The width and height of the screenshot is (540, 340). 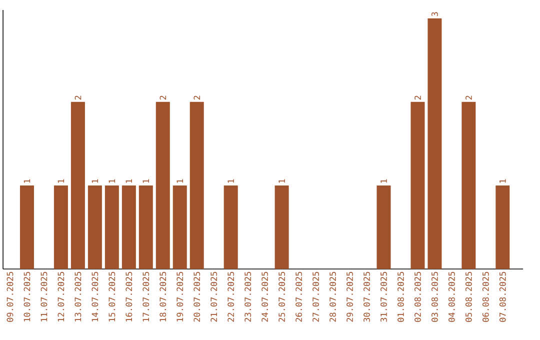 I want to click on x-tick-label: 01.08.2025, so click(x=401, y=297).